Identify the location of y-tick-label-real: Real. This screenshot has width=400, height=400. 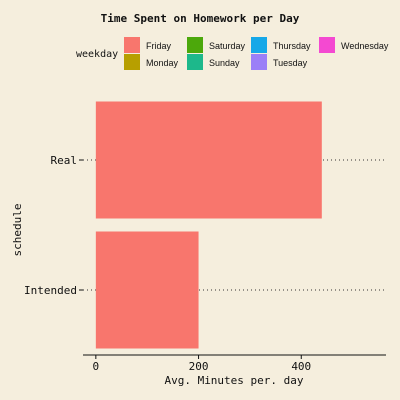
(64, 160).